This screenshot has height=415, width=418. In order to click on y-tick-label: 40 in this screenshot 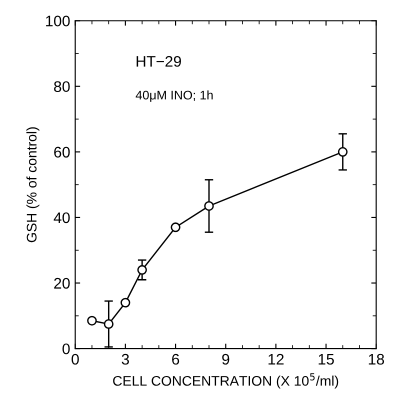, I will do `click(62, 218)`.